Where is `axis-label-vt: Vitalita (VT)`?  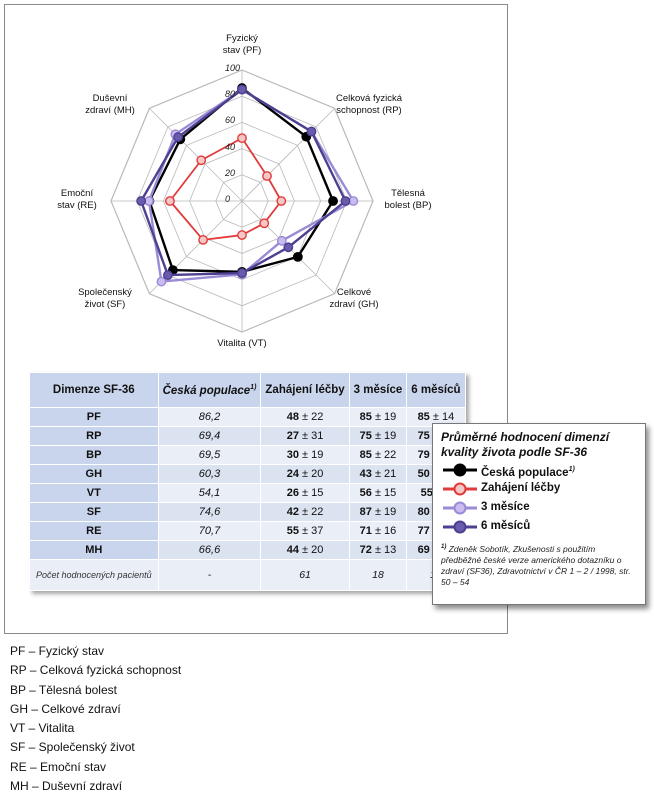
axis-label-vt: Vitalita (VT) is located at coordinates (242, 344).